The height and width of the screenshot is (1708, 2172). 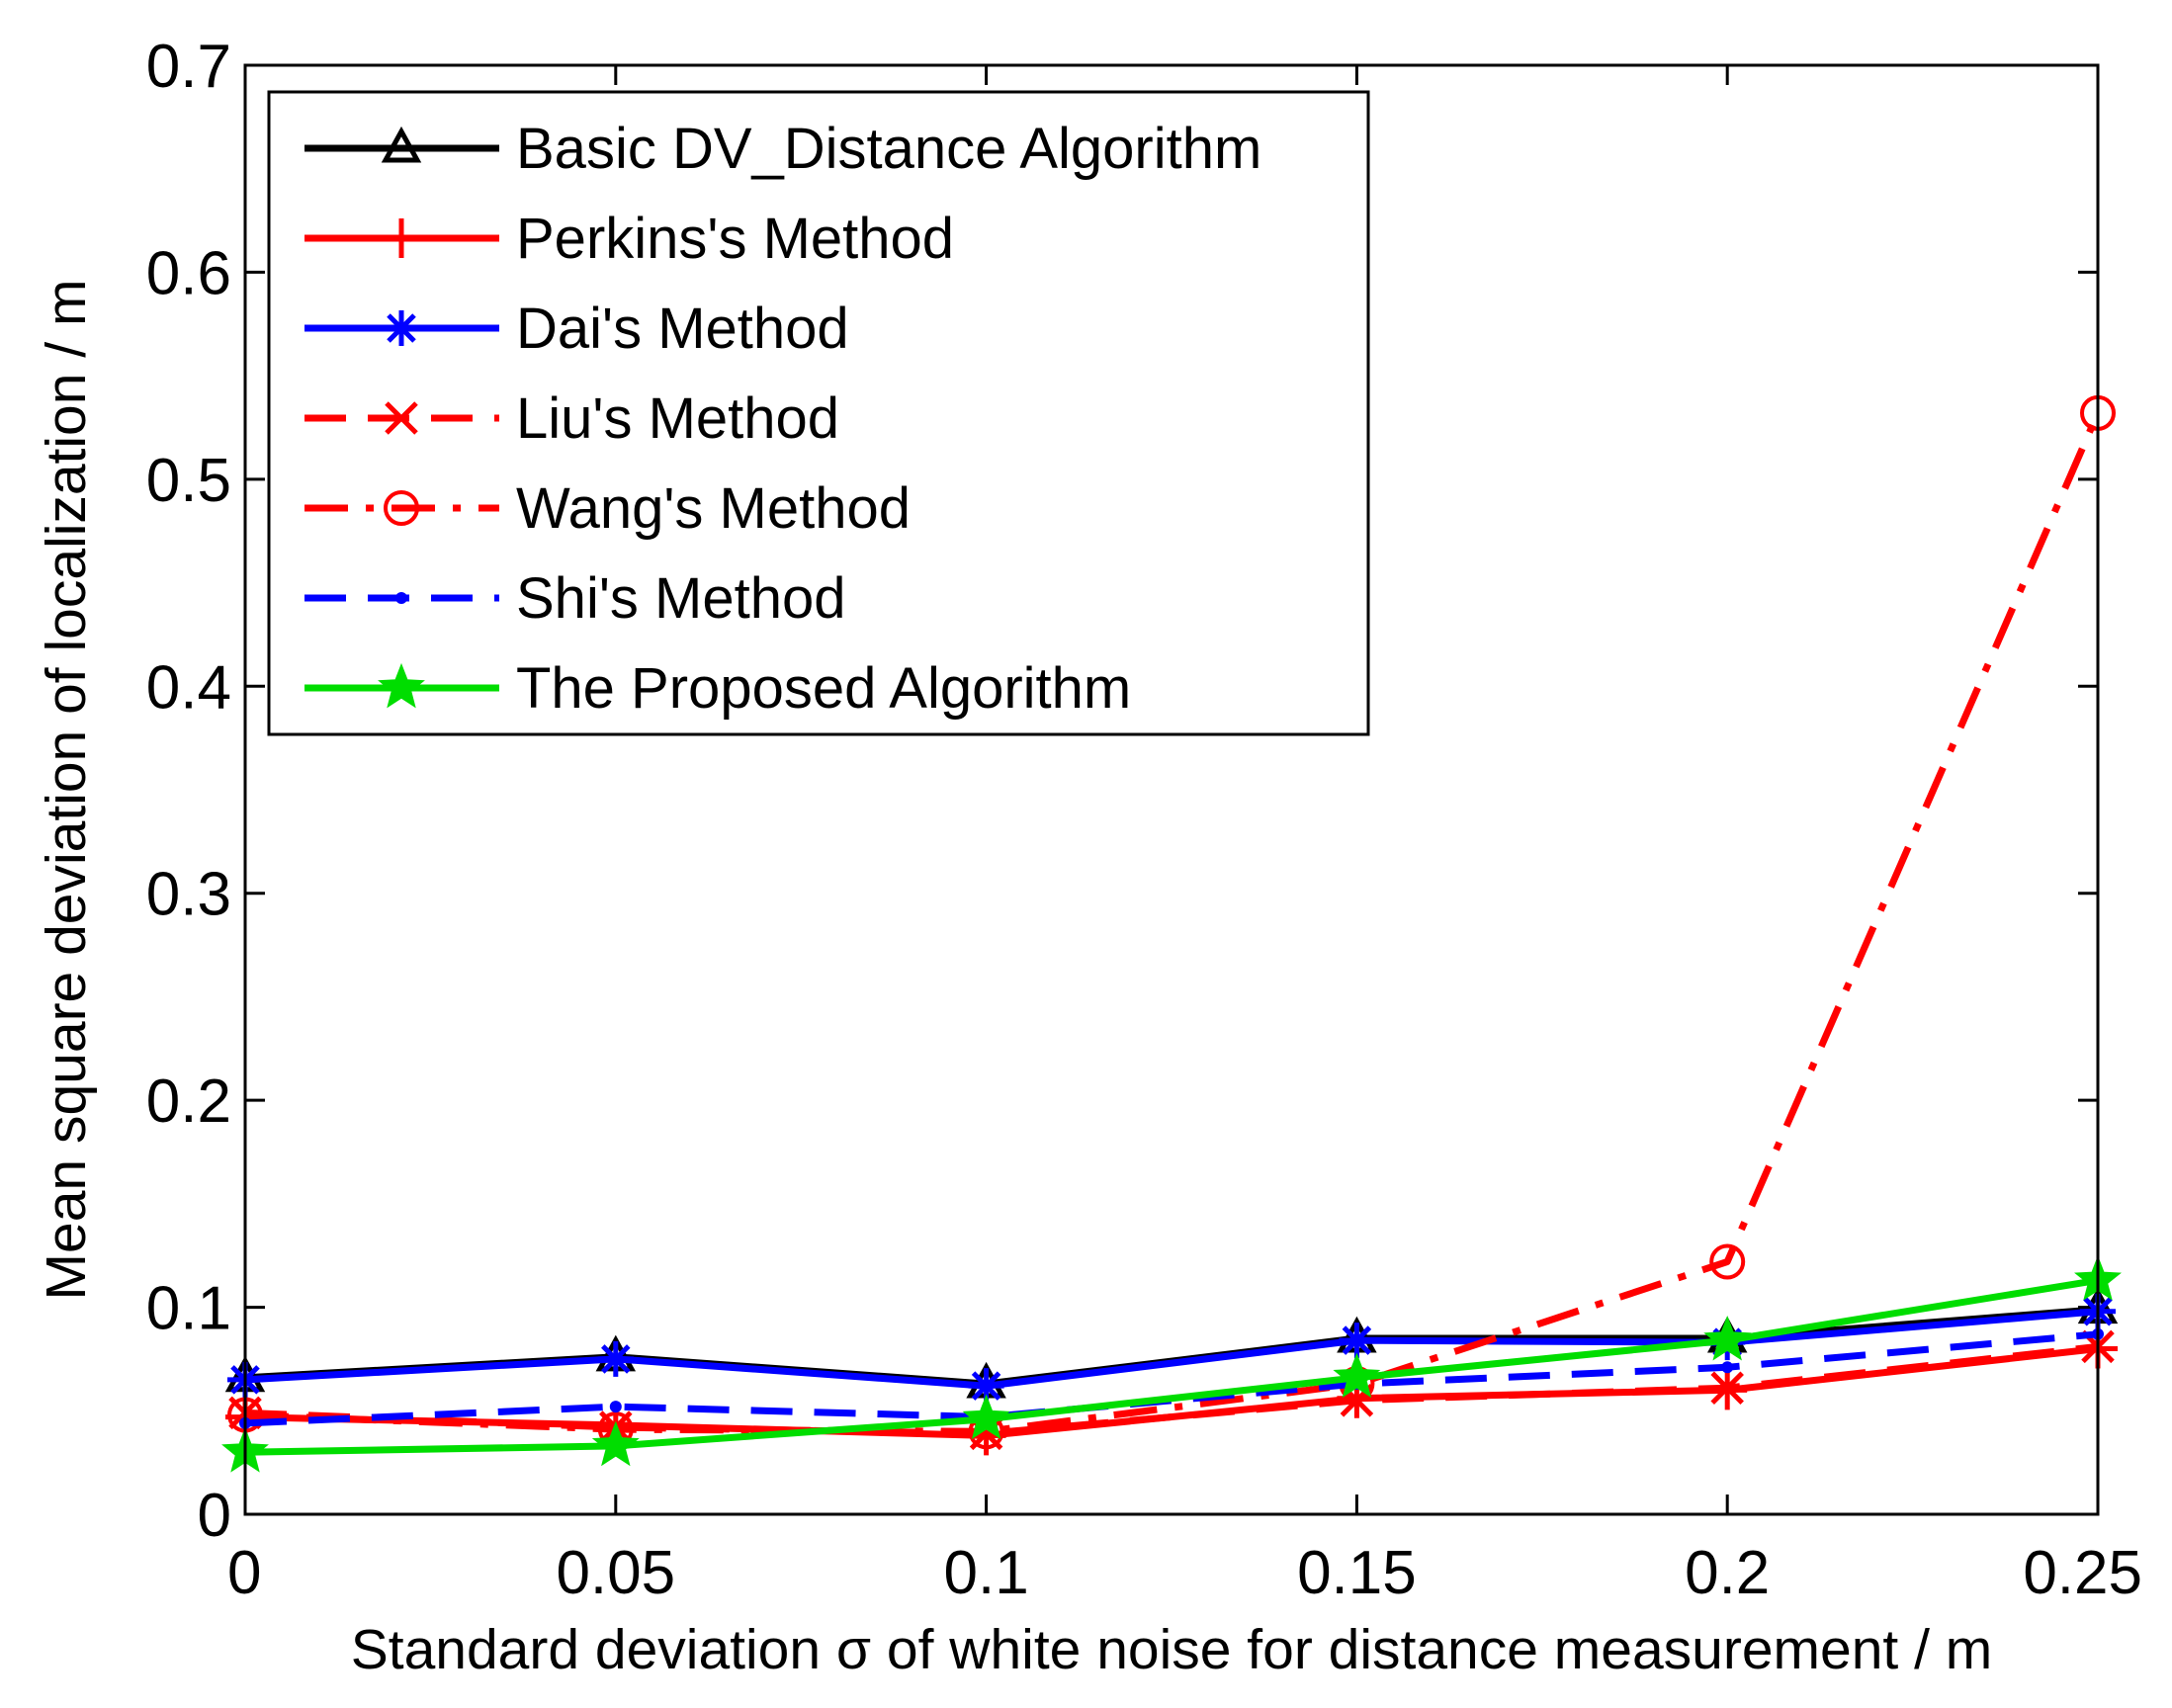 What do you see at coordinates (188, 791) in the screenshot?
I see `y-axis-tick-labels: 0 0.1 0.2 0.3 0.4 0.5 0.6 0.7` at bounding box center [188, 791].